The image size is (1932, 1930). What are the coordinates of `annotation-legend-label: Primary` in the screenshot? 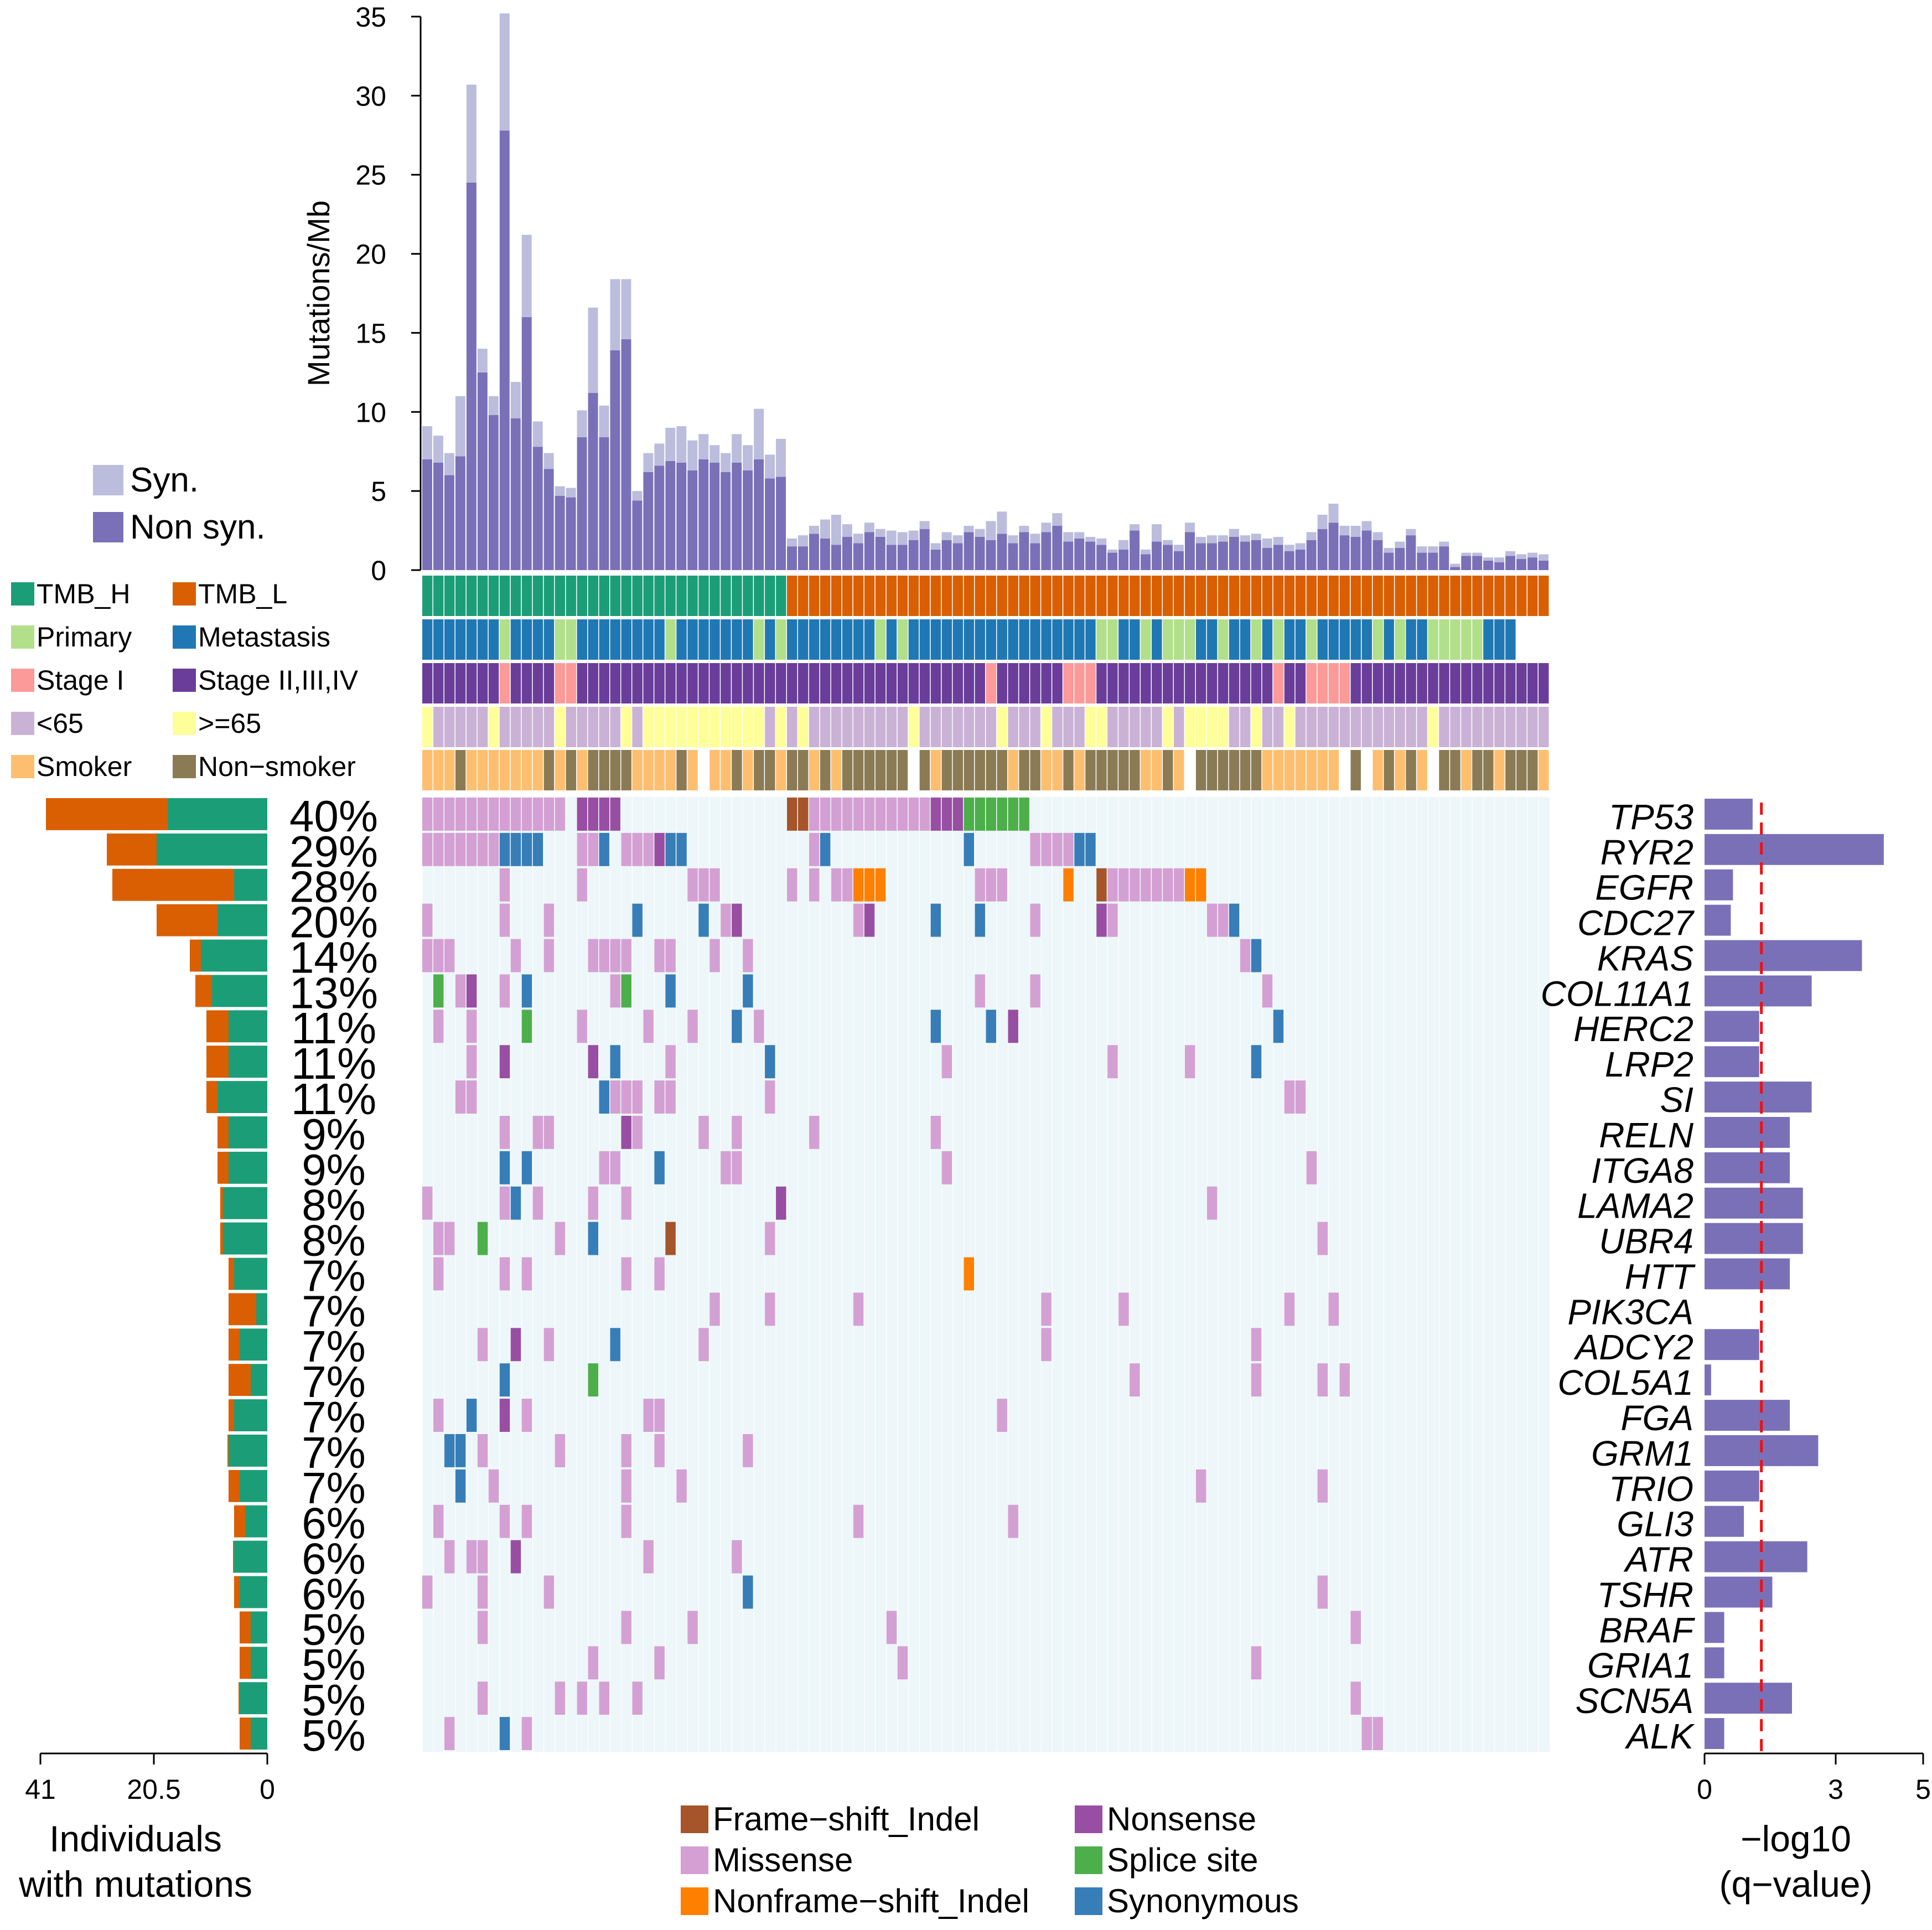 It's located at (84, 638).